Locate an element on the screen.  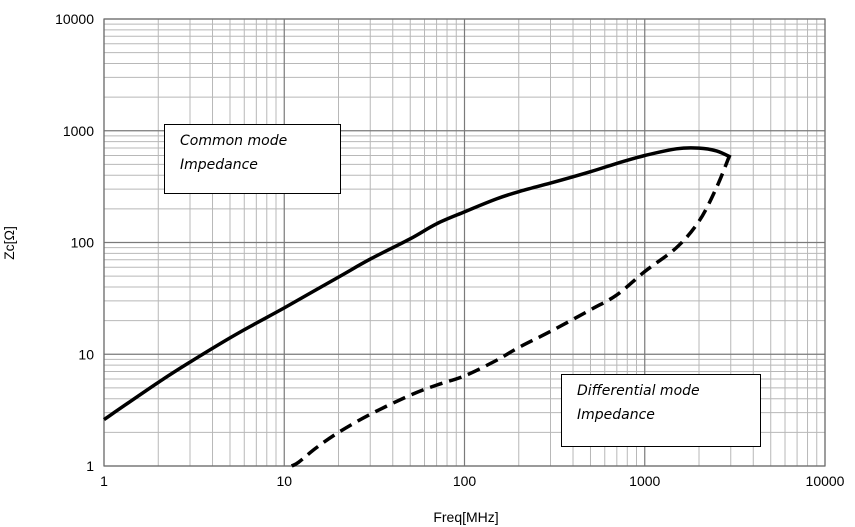
annotation-differential-line2: Impedance is located at coordinates (616, 415).